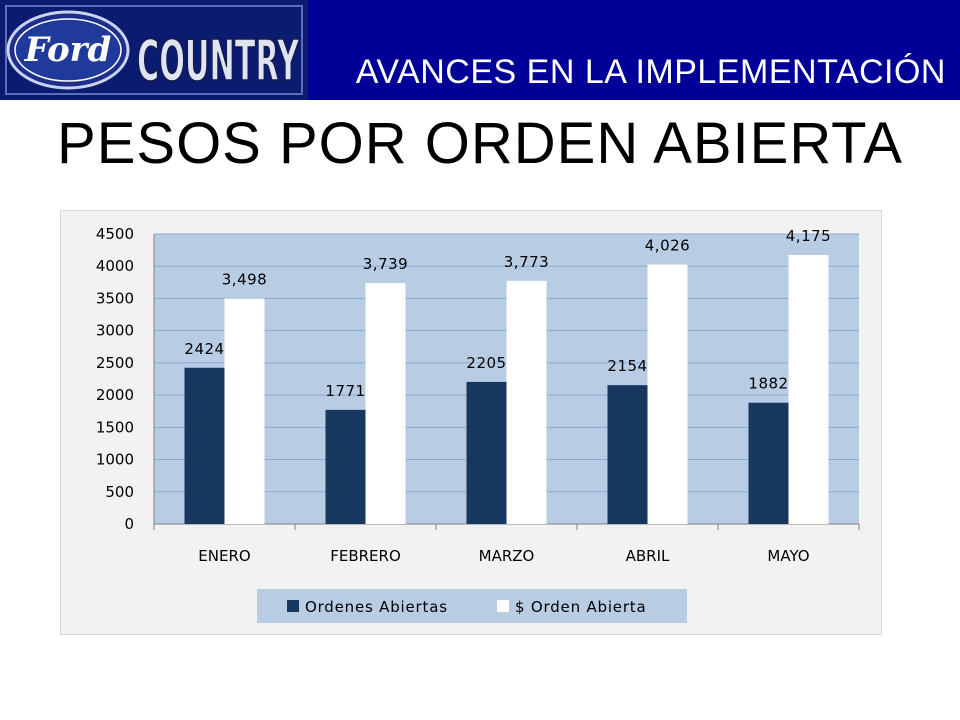  What do you see at coordinates (345, 391) in the screenshot?
I see `data-label: 1771` at bounding box center [345, 391].